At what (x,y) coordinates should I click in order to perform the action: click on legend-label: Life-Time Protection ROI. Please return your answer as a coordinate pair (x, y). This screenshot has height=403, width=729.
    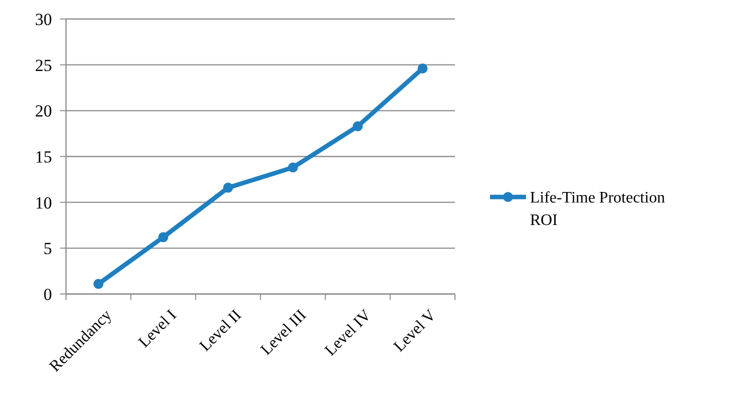
    Looking at the image, I should click on (597, 209).